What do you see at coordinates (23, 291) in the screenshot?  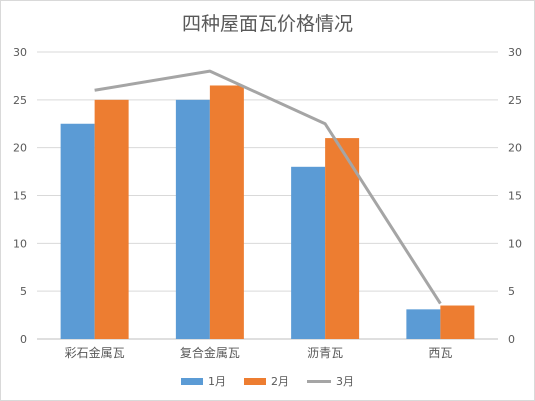 I see `y-tick-label: 5` at bounding box center [23, 291].